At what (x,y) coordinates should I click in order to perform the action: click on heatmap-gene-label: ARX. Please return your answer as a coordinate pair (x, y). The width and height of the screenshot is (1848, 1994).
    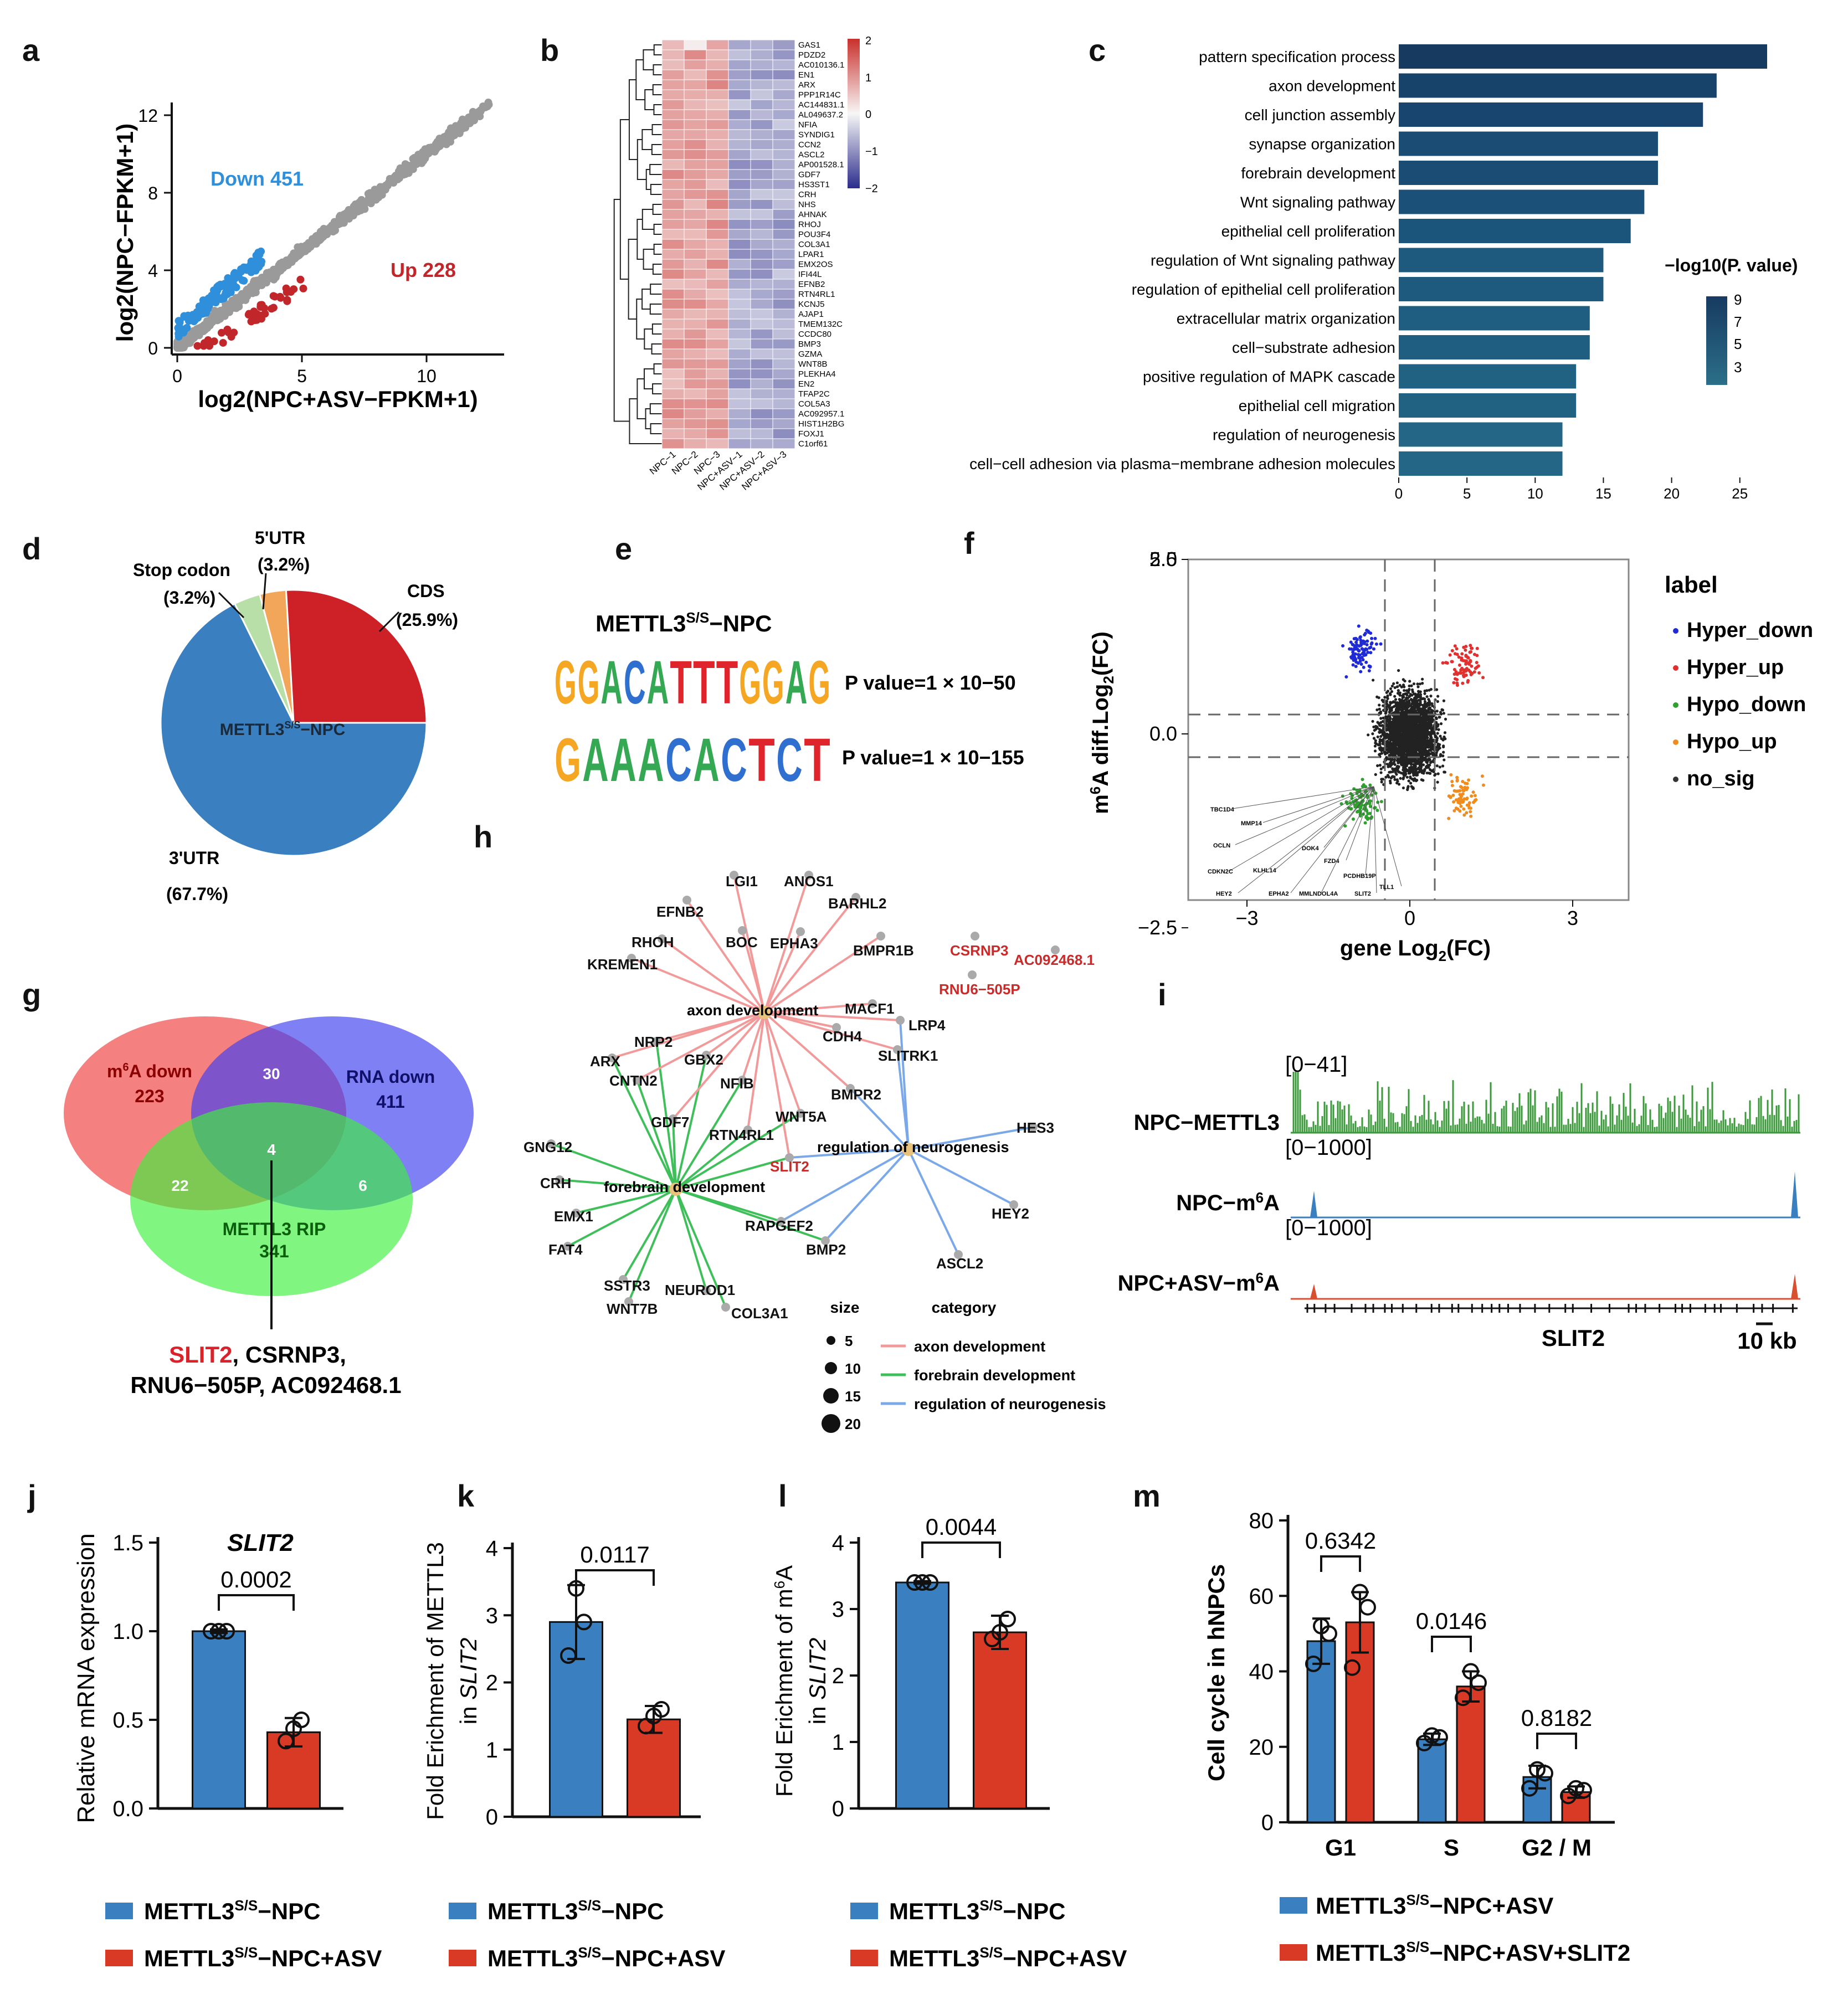
    Looking at the image, I should click on (806, 85).